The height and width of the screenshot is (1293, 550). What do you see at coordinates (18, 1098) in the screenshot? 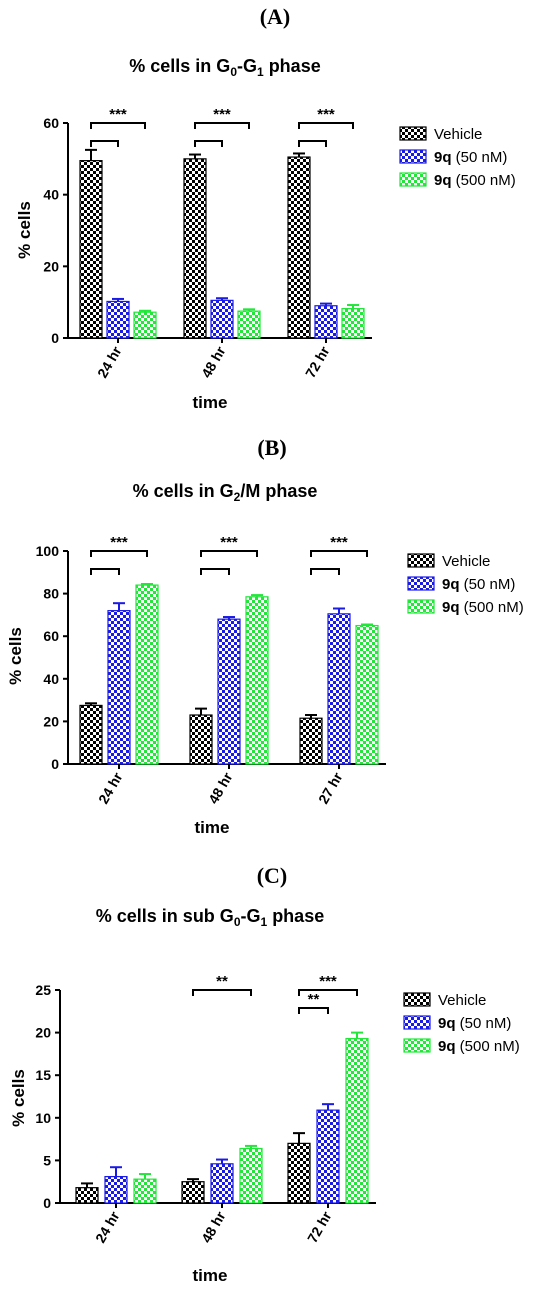
I see `y-axis-label-c: % cells` at bounding box center [18, 1098].